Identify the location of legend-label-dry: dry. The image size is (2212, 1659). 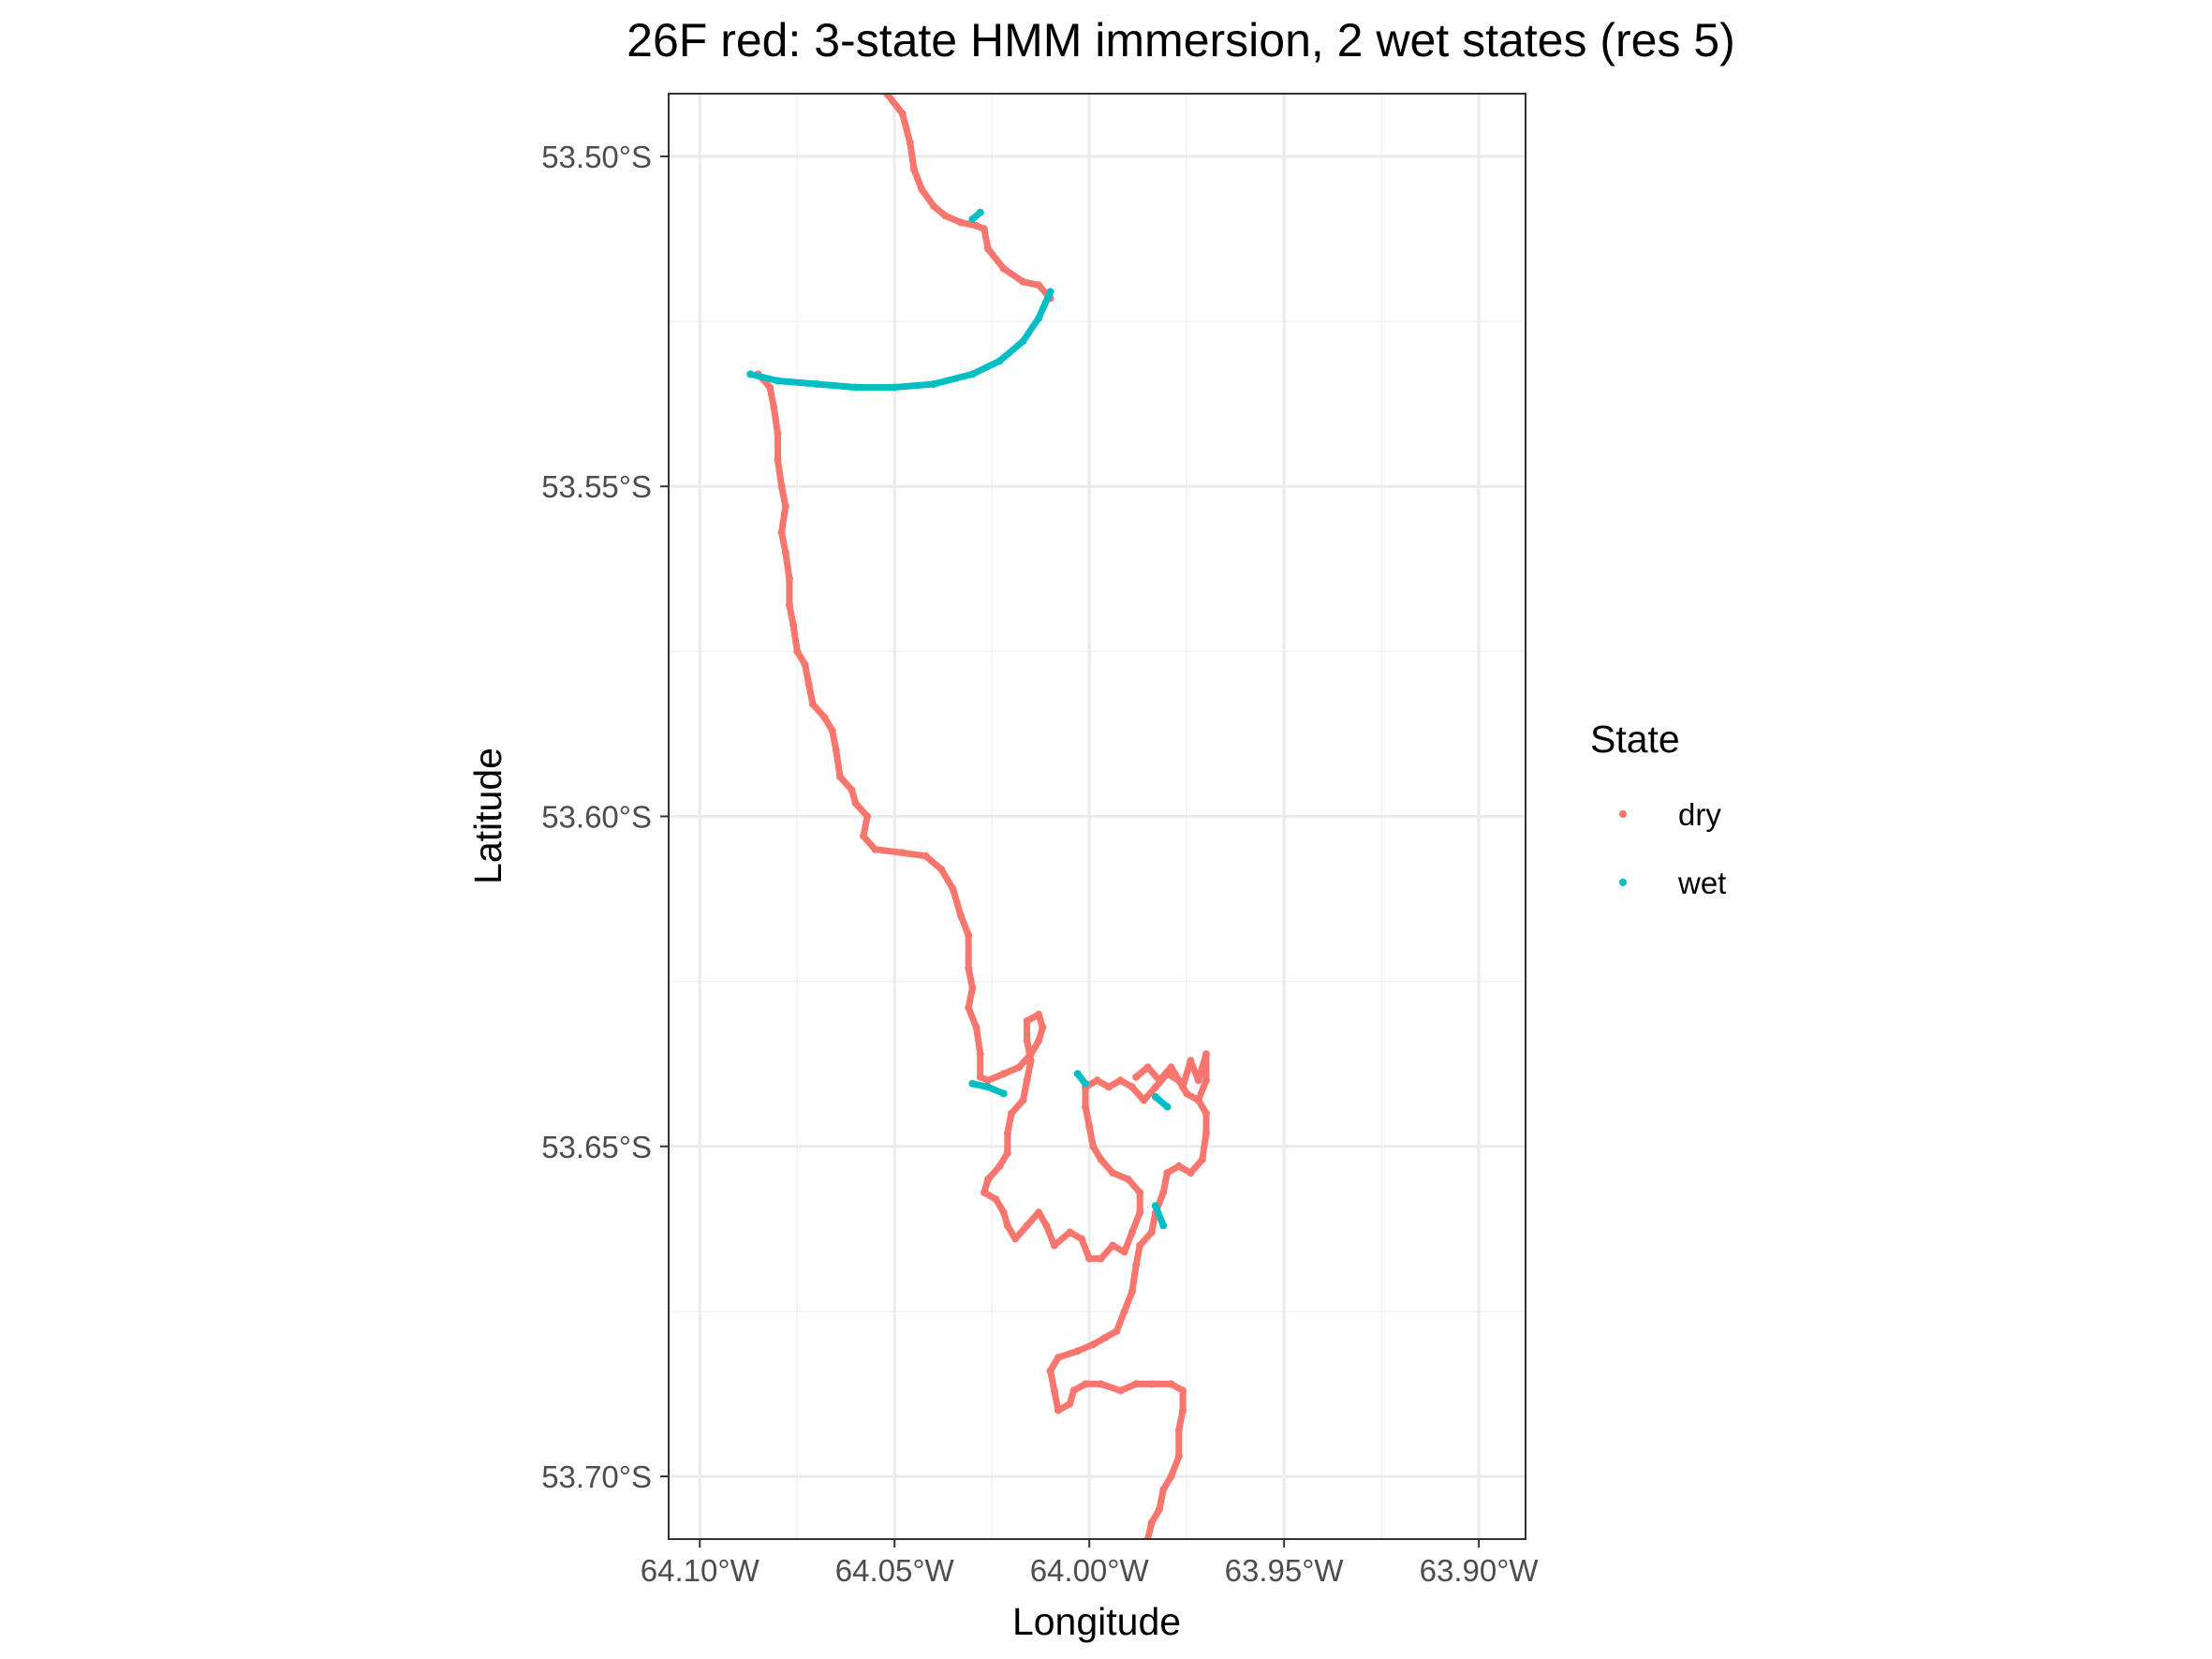
(1700, 814).